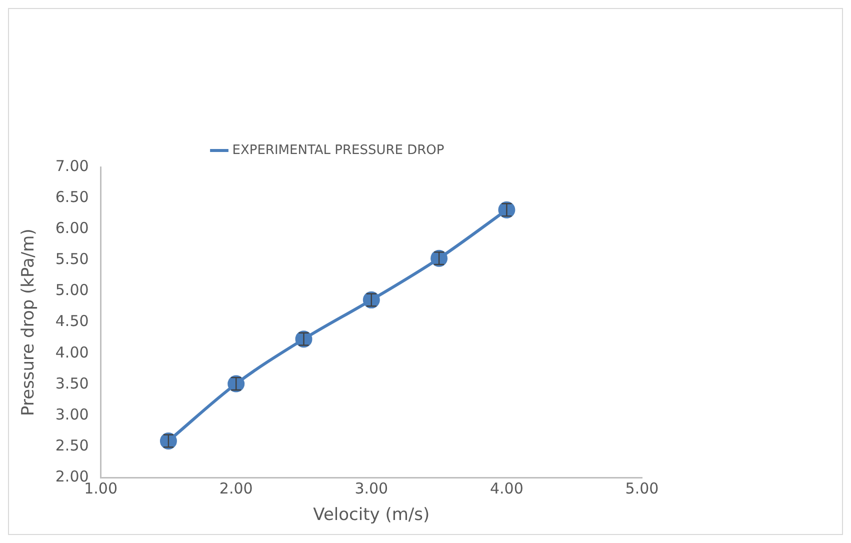 The height and width of the screenshot is (543, 851). I want to click on y-tick-label: 3.50, so click(72, 383).